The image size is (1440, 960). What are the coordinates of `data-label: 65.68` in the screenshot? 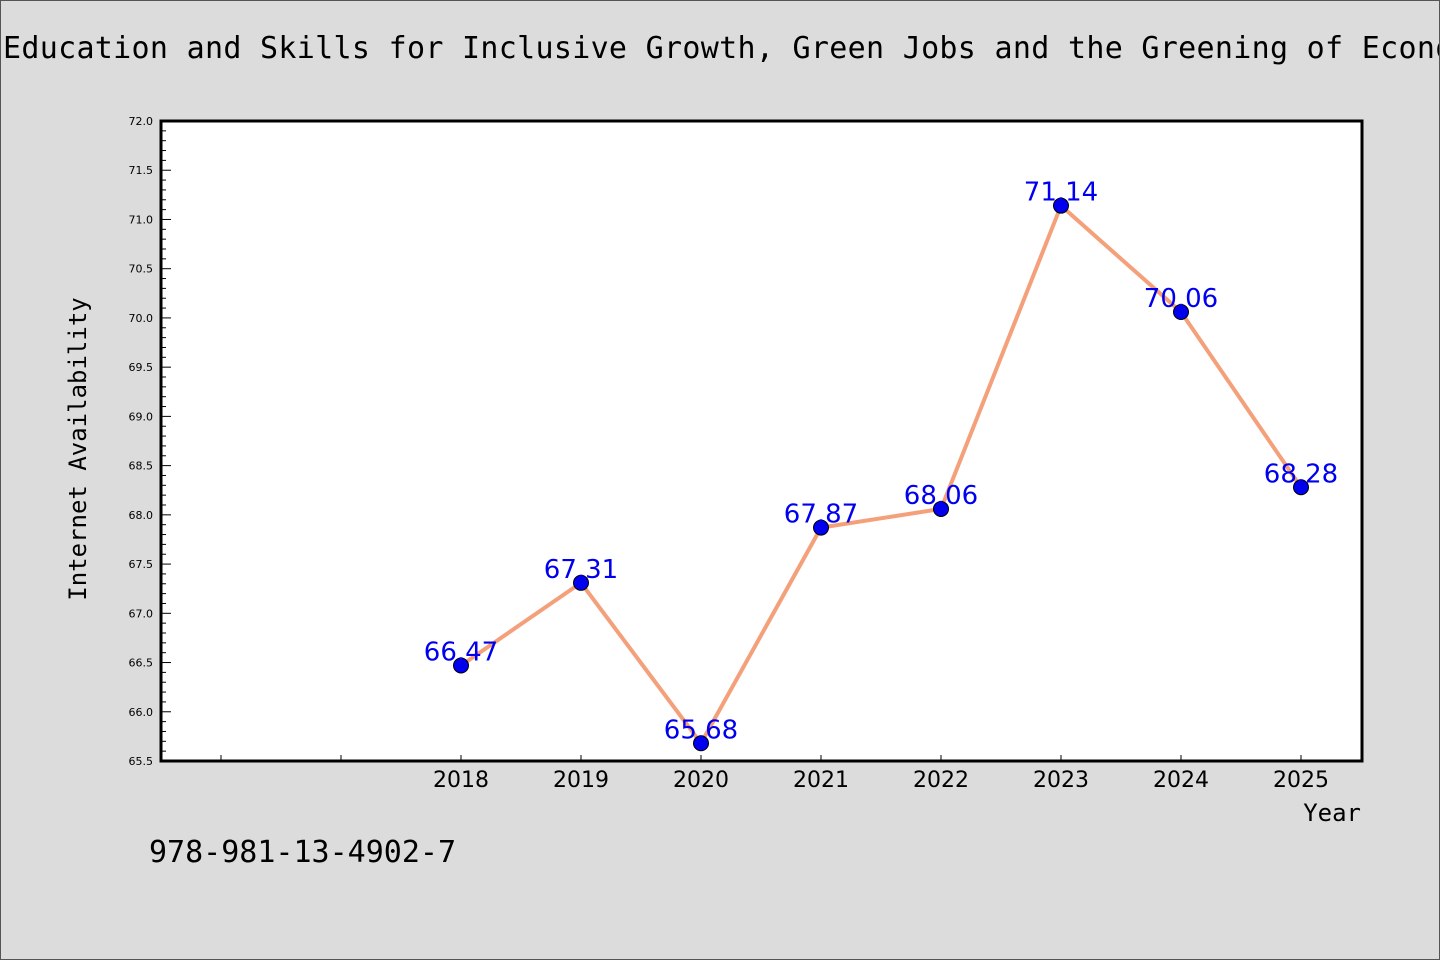 It's located at (701, 730).